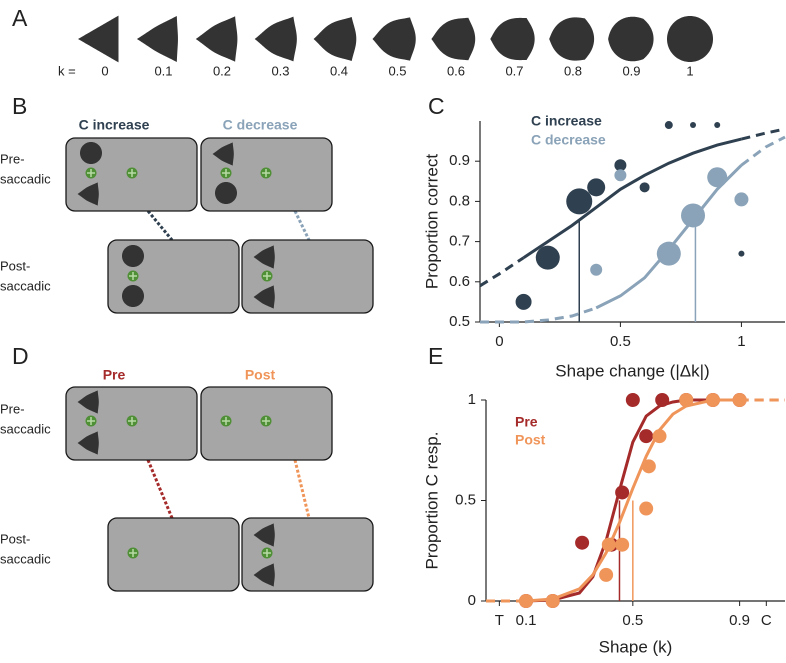 The height and width of the screenshot is (663, 786). I want to click on k-value: 0.9, so click(631, 70).